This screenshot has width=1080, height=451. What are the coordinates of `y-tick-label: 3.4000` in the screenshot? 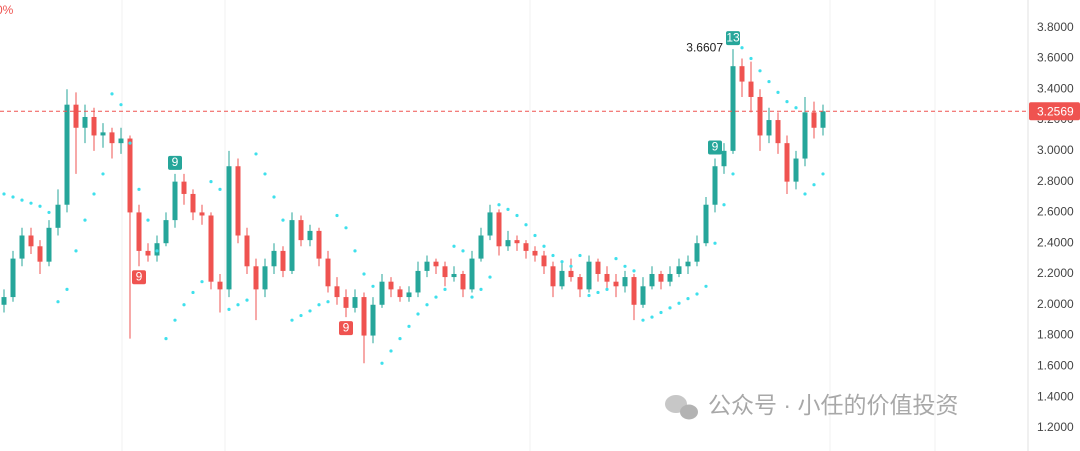 It's located at (1055, 88).